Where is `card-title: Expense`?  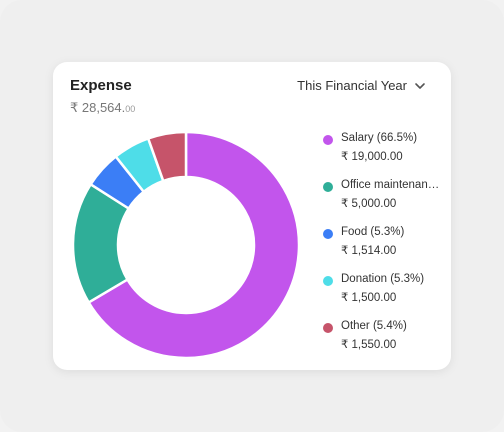 card-title: Expense is located at coordinates (101, 85).